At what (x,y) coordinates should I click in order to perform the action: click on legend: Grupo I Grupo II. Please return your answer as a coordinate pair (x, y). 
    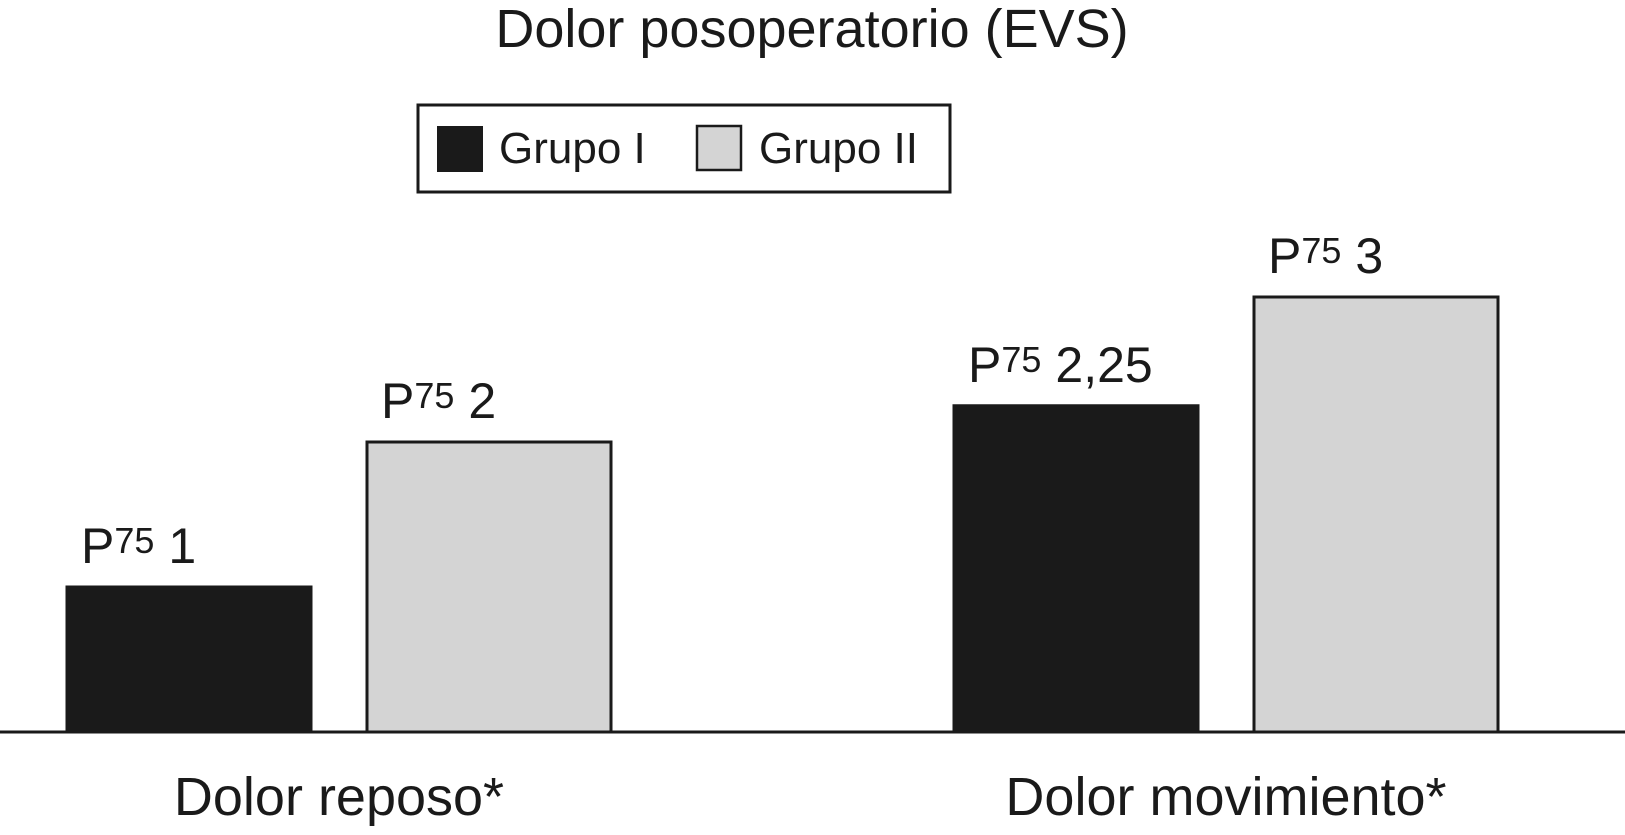
    Looking at the image, I should click on (684, 148).